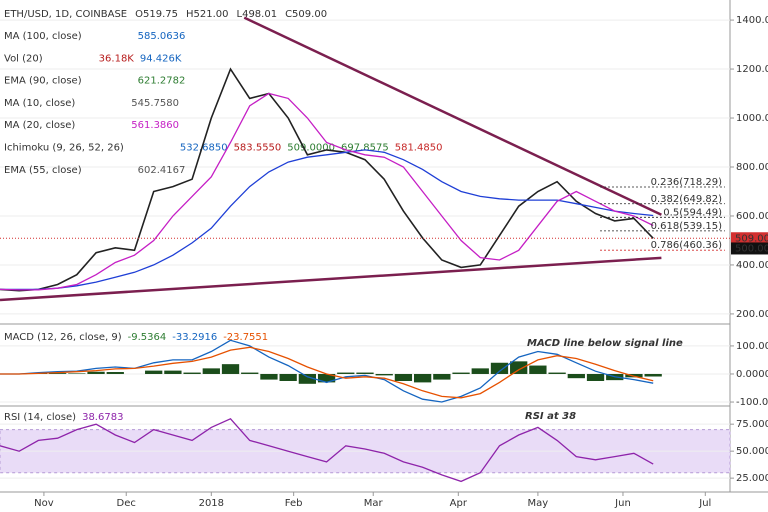  I want to click on panel-title: RSI (14, close), so click(40, 417).